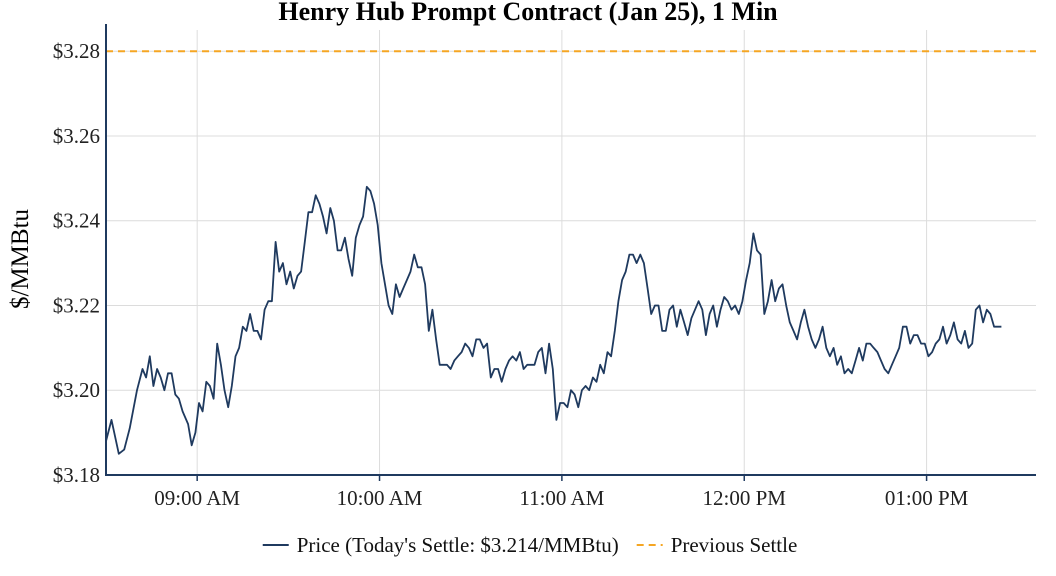 The height and width of the screenshot is (576, 1056). What do you see at coordinates (77, 221) in the screenshot?
I see `y-tick-label: $3.24` at bounding box center [77, 221].